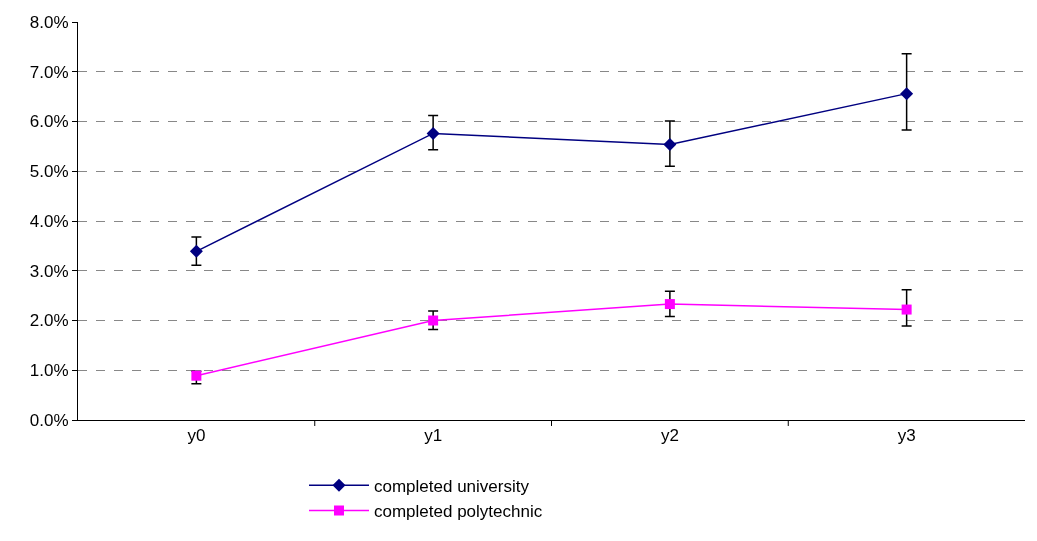 Image resolution: width=1037 pixels, height=541 pixels. I want to click on y-tick-label: 3.0%, so click(49, 271).